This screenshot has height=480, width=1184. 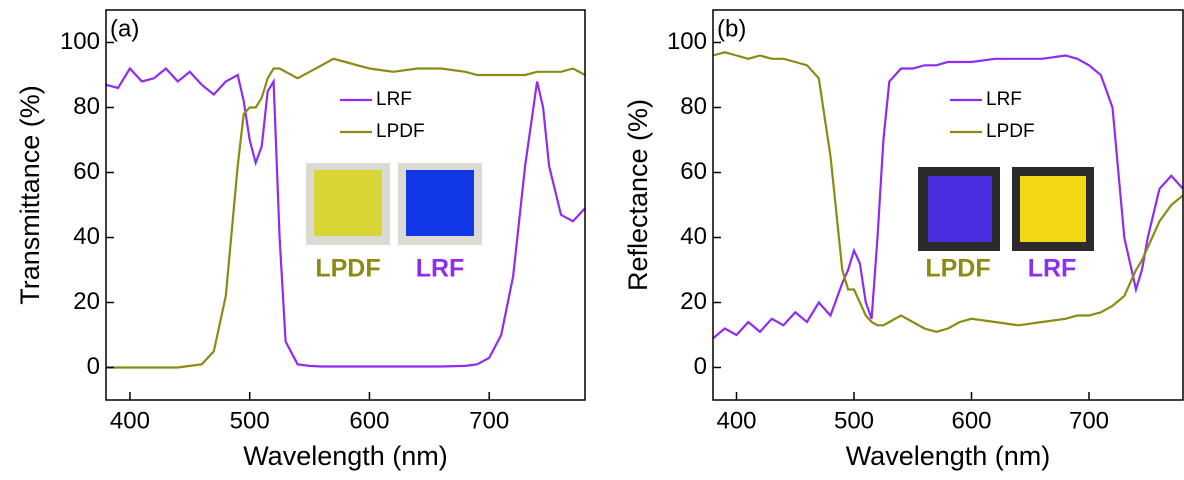 What do you see at coordinates (30, 195) in the screenshot?
I see `y-axis-label: Transmittance (%)` at bounding box center [30, 195].